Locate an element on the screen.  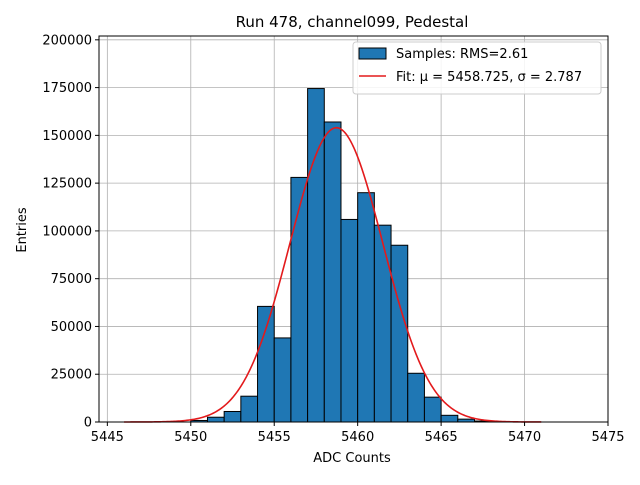
y-tick-label: 75000 is located at coordinates (71, 279).